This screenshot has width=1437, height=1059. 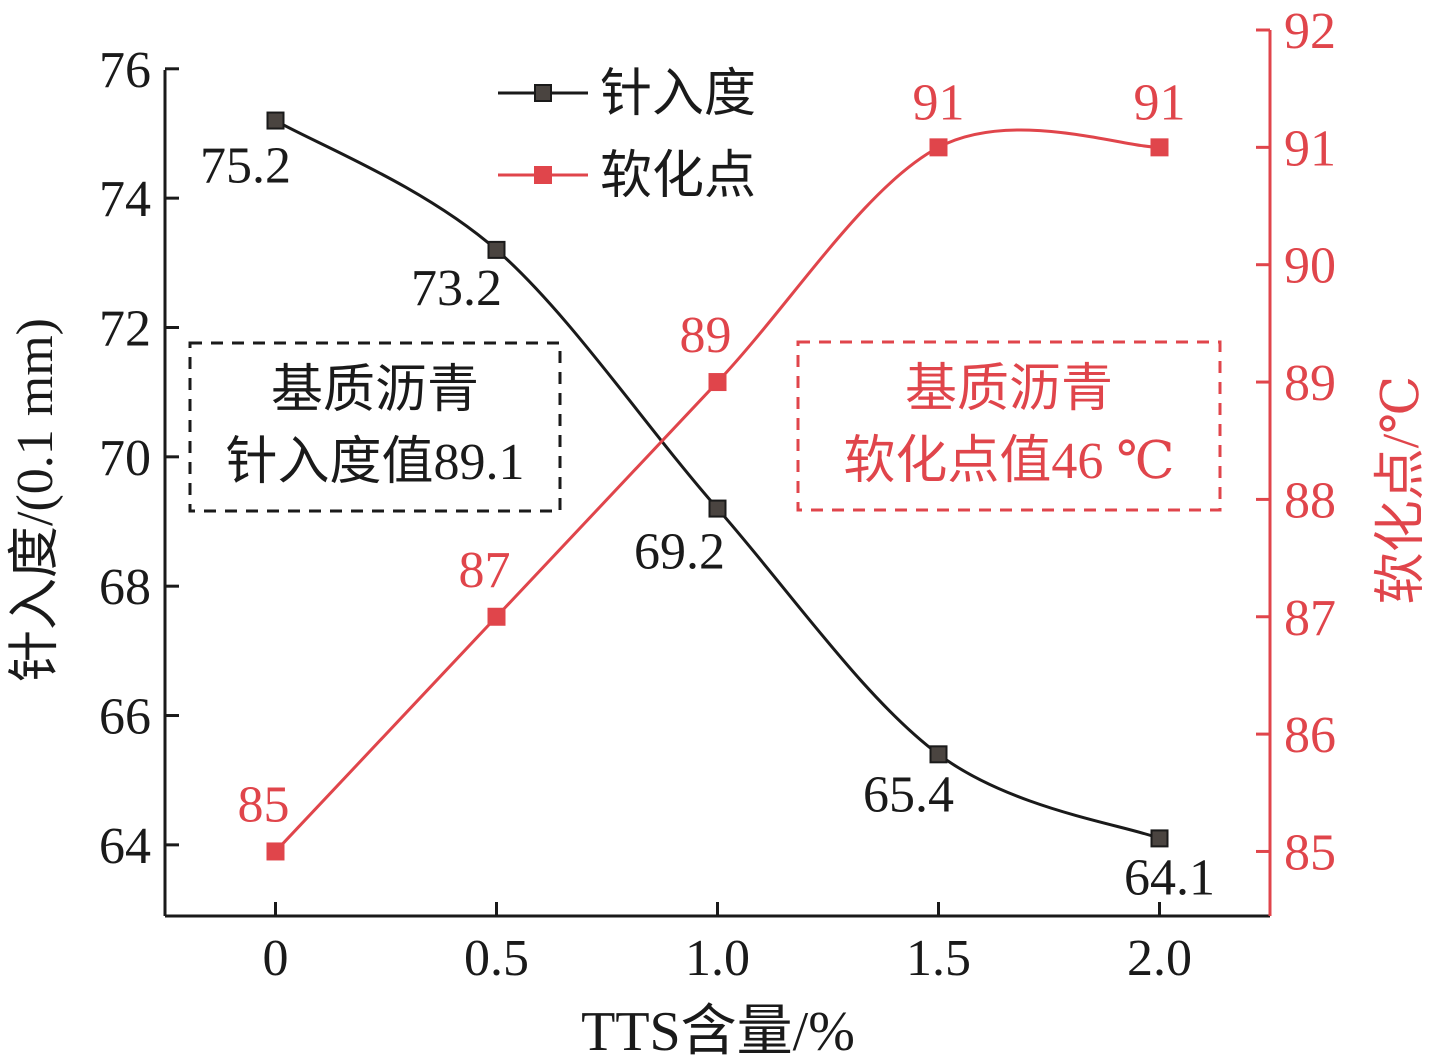 I want to click on data-label: 69.2, so click(x=679, y=552).